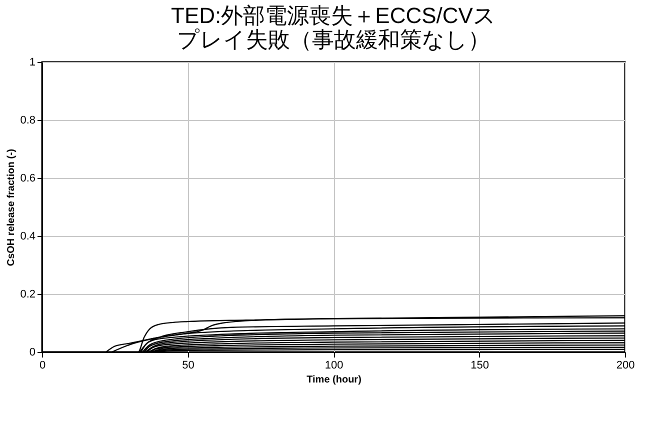 This screenshot has height=423, width=660. What do you see at coordinates (32, 62) in the screenshot?
I see `y-tick-label: 1` at bounding box center [32, 62].